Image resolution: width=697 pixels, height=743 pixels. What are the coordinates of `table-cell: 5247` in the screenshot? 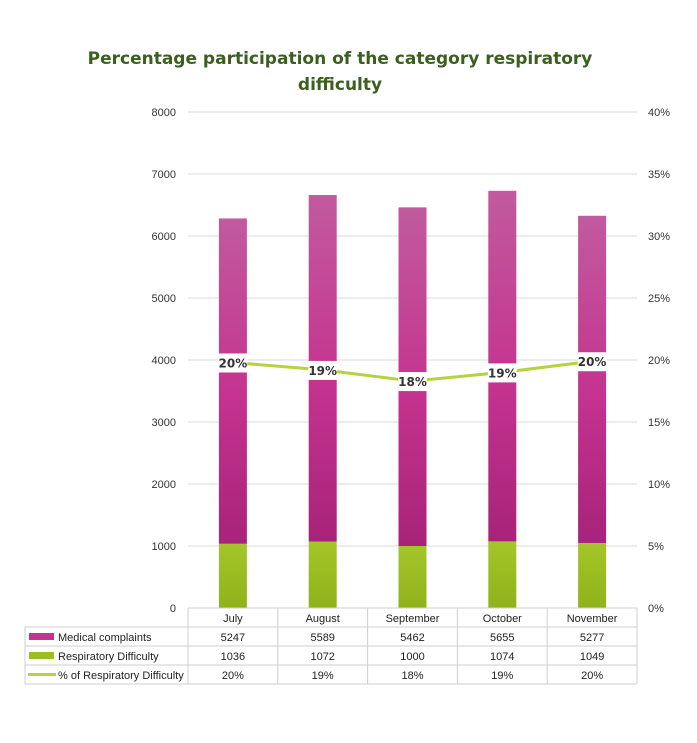 It's located at (233, 638).